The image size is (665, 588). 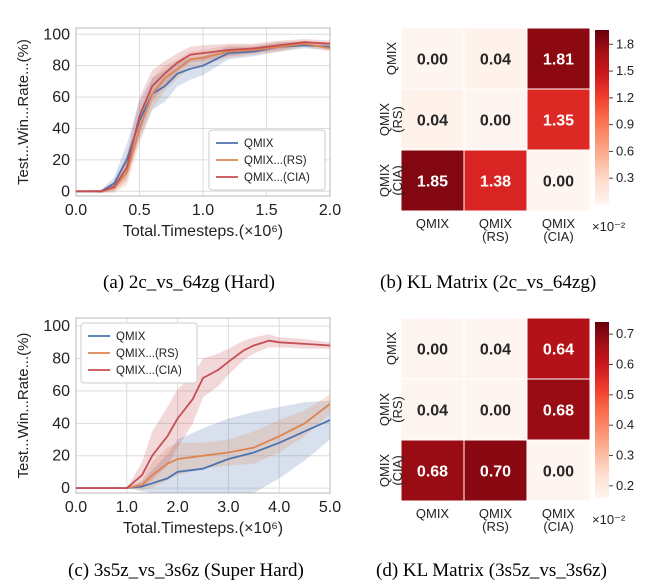 What do you see at coordinates (558, 121) in the screenshot?
I see `cell-value-label: 1.35` at bounding box center [558, 121].